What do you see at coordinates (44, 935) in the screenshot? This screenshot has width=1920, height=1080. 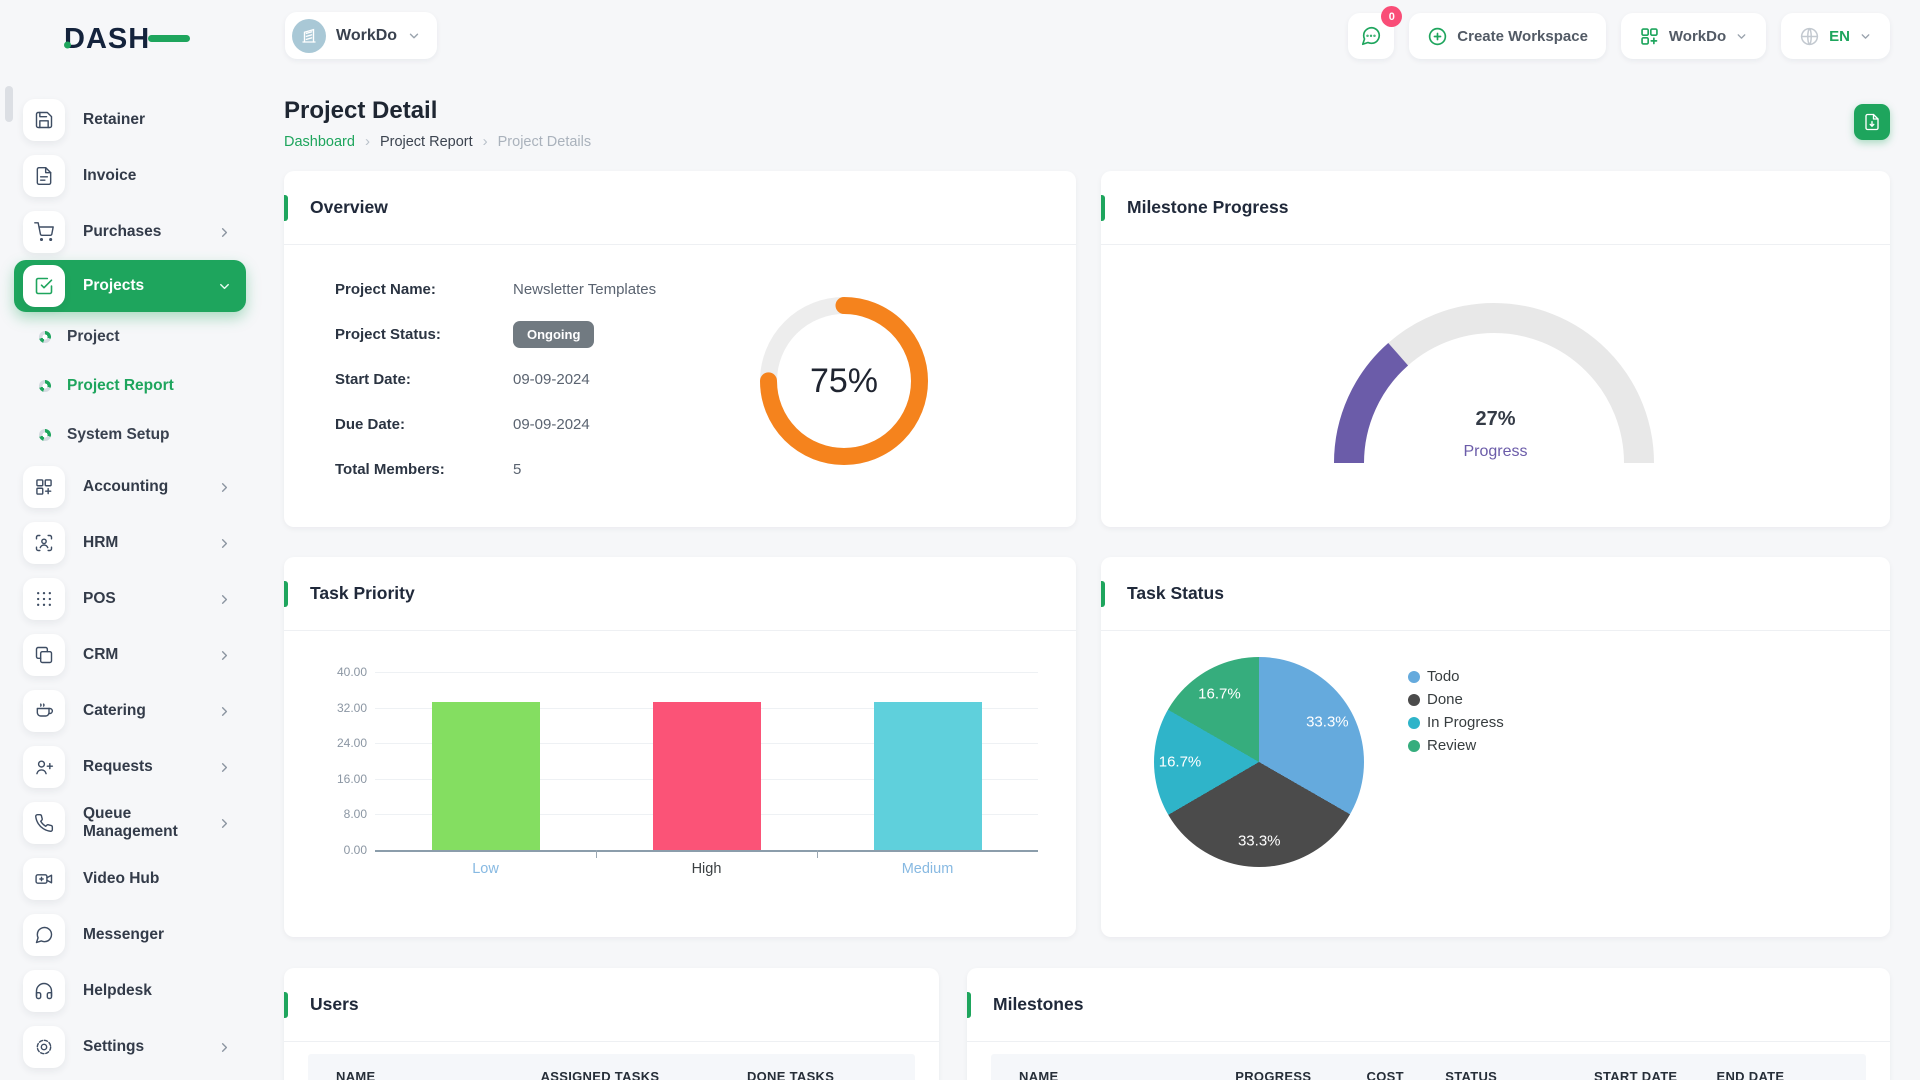 I see `messenger-icon` at bounding box center [44, 935].